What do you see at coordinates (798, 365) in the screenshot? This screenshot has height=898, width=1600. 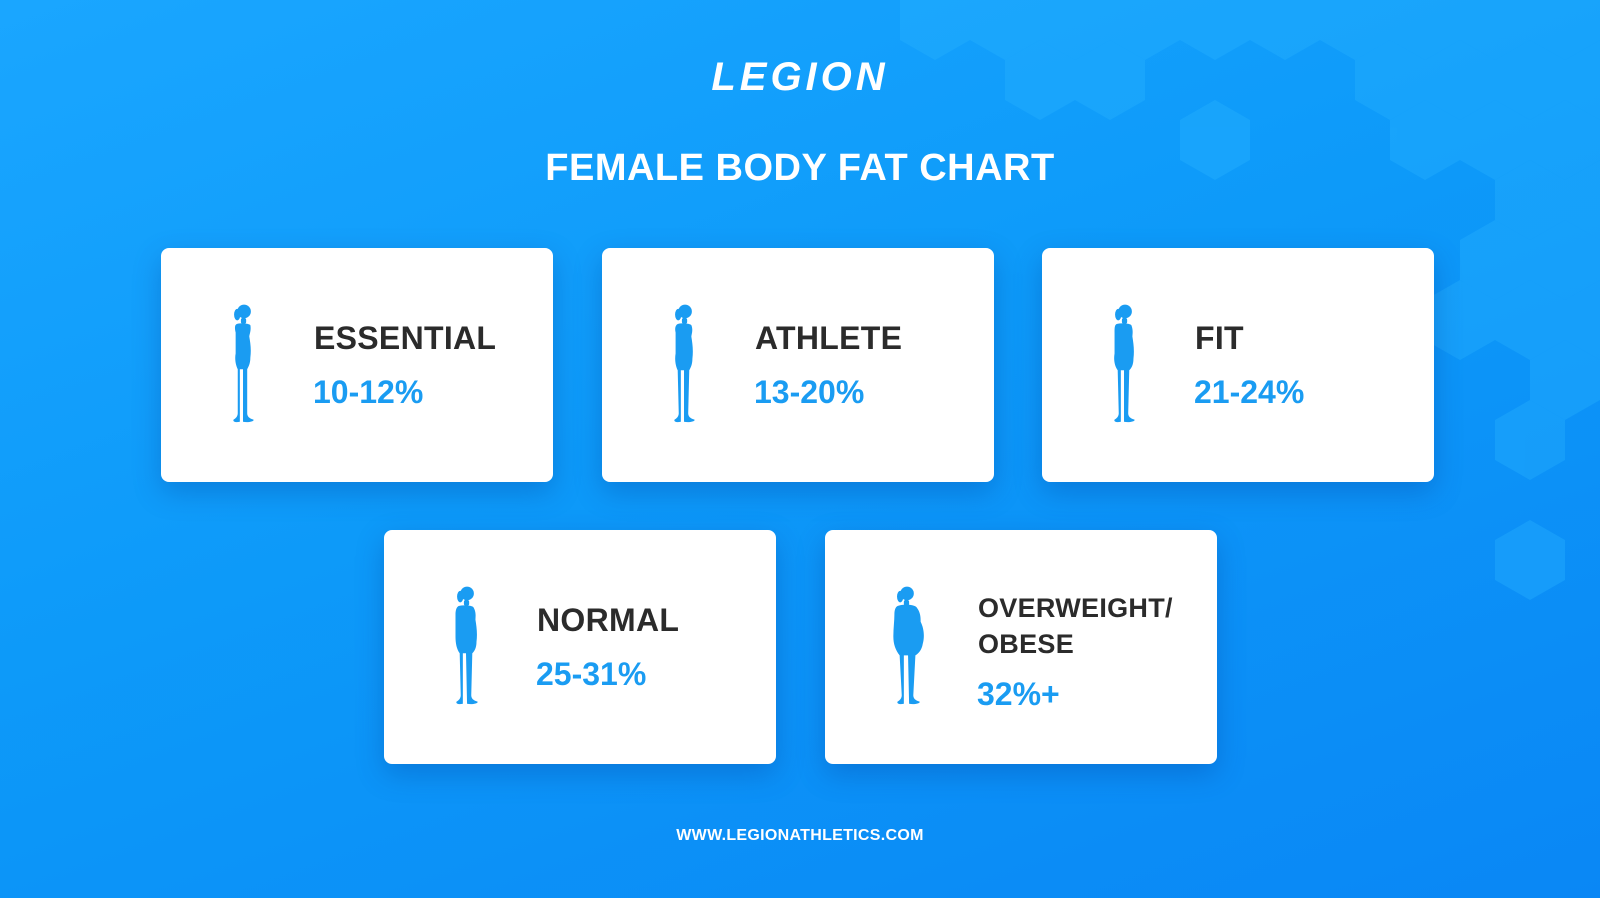 I see `card-athlete: ATHLETE 13-20%` at bounding box center [798, 365].